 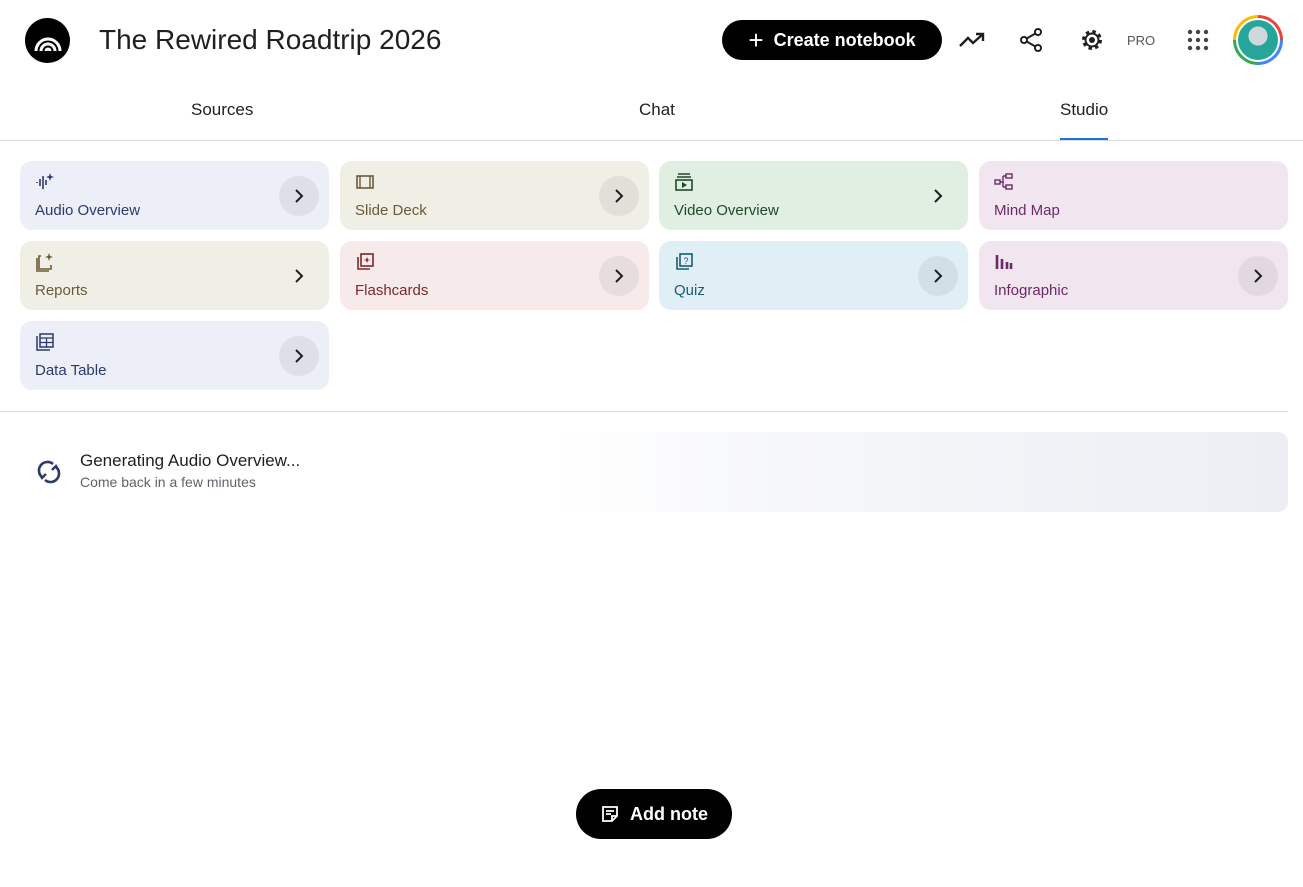 I want to click on create-notebook-button: + Create notebook, so click(x=832, y=40).